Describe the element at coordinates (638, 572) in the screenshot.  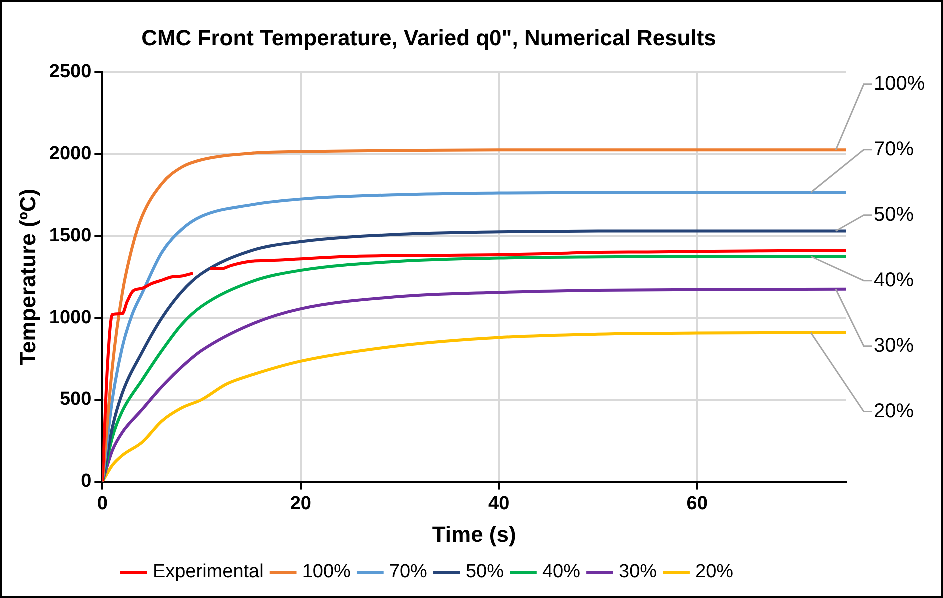
I see `legend-label: 30%` at that location.